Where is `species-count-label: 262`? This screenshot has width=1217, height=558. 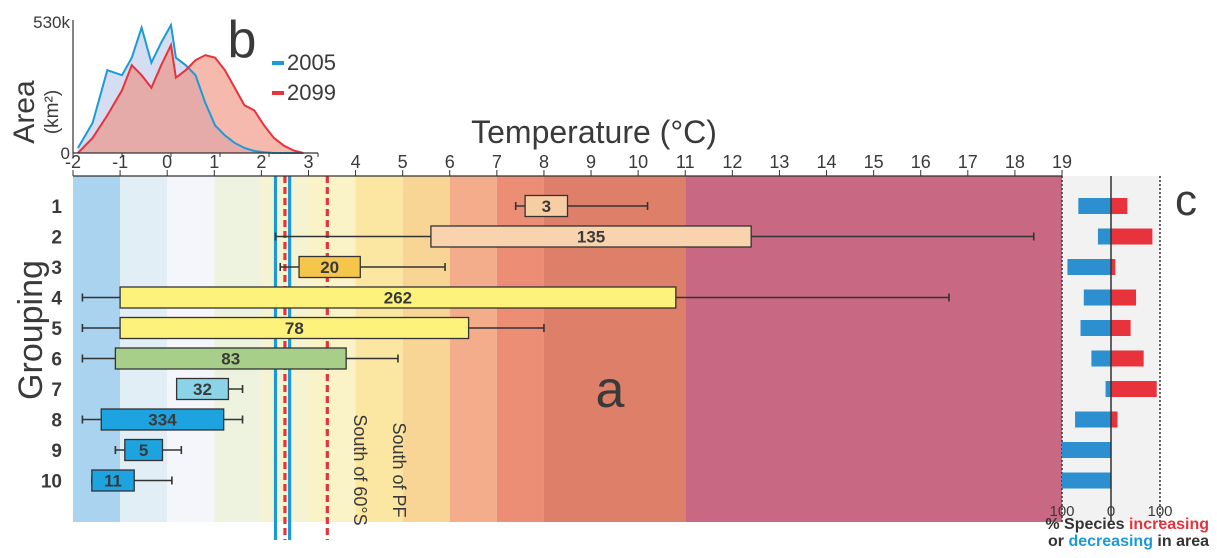 species-count-label: 262 is located at coordinates (398, 298).